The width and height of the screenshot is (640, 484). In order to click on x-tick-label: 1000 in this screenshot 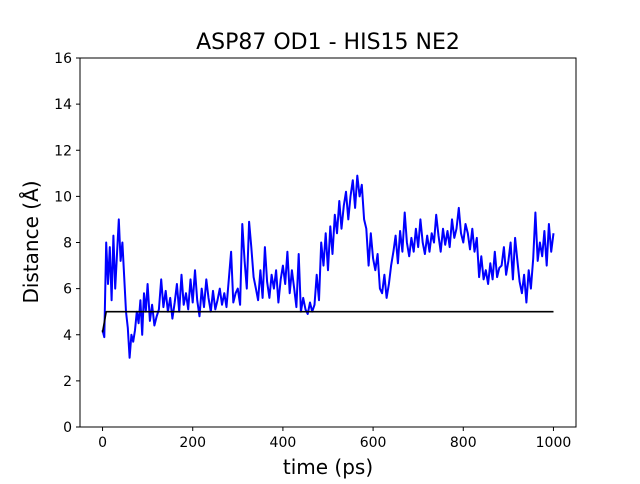, I will do `click(554, 443)`.